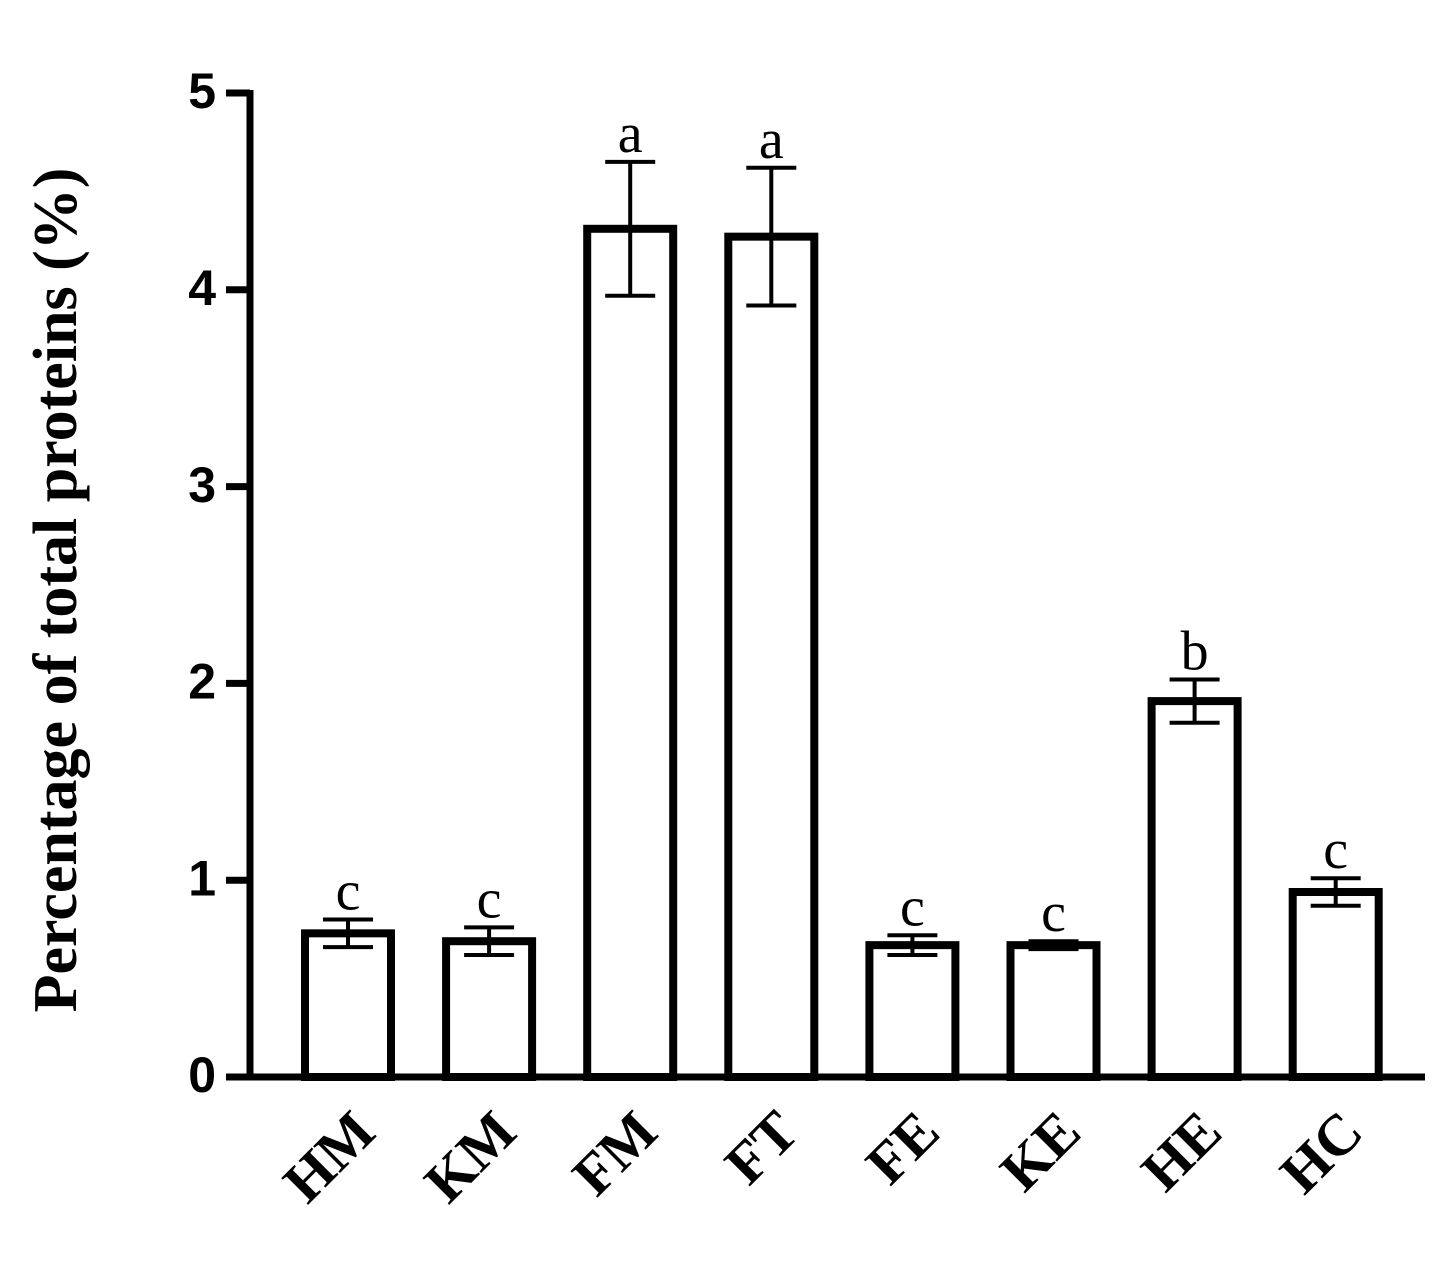 The image size is (1454, 1271). Describe the element at coordinates (902, 1147) in the screenshot. I see `x-tick-label: FE` at that location.